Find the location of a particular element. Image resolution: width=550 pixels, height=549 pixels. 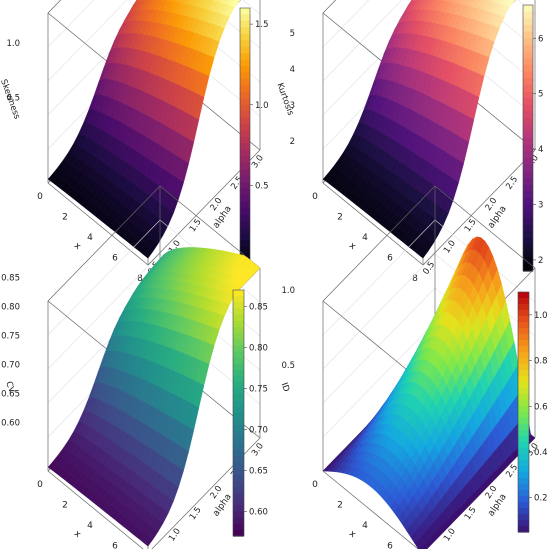

z-tick-label: 0.75 is located at coordinates (10, 336).